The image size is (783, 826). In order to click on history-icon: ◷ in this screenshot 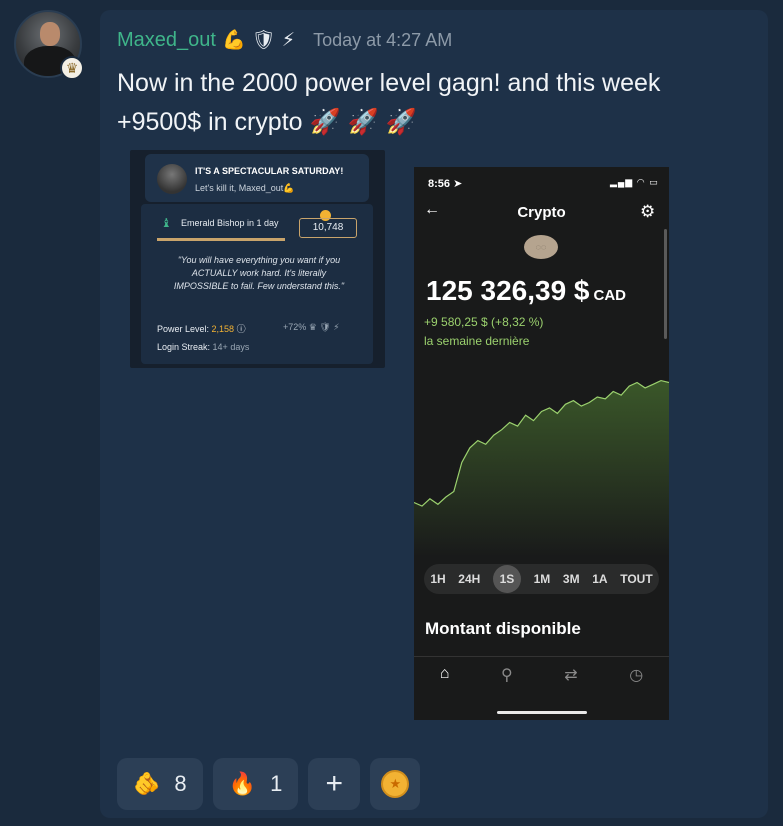, I will do `click(636, 675)`.